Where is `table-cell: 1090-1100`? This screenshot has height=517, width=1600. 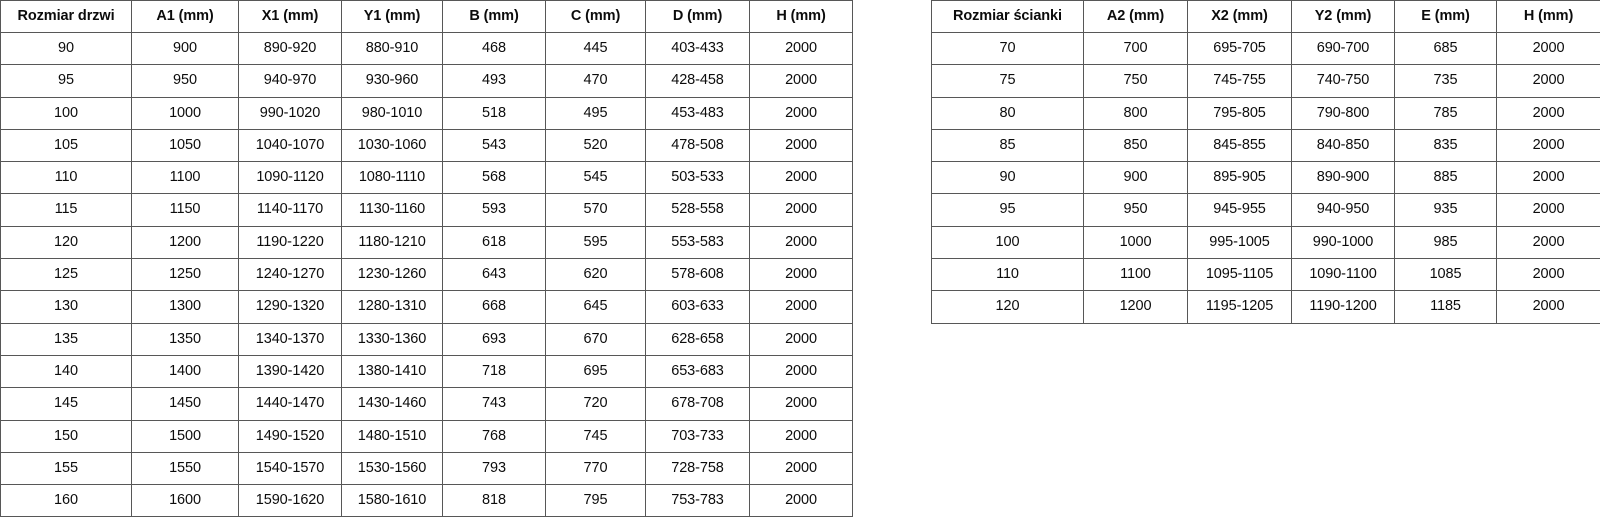 table-cell: 1090-1100 is located at coordinates (1343, 275).